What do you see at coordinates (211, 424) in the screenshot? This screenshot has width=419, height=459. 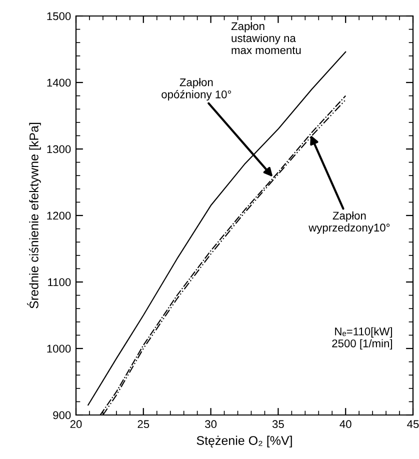 I see `x-tick-label: 30` at bounding box center [211, 424].